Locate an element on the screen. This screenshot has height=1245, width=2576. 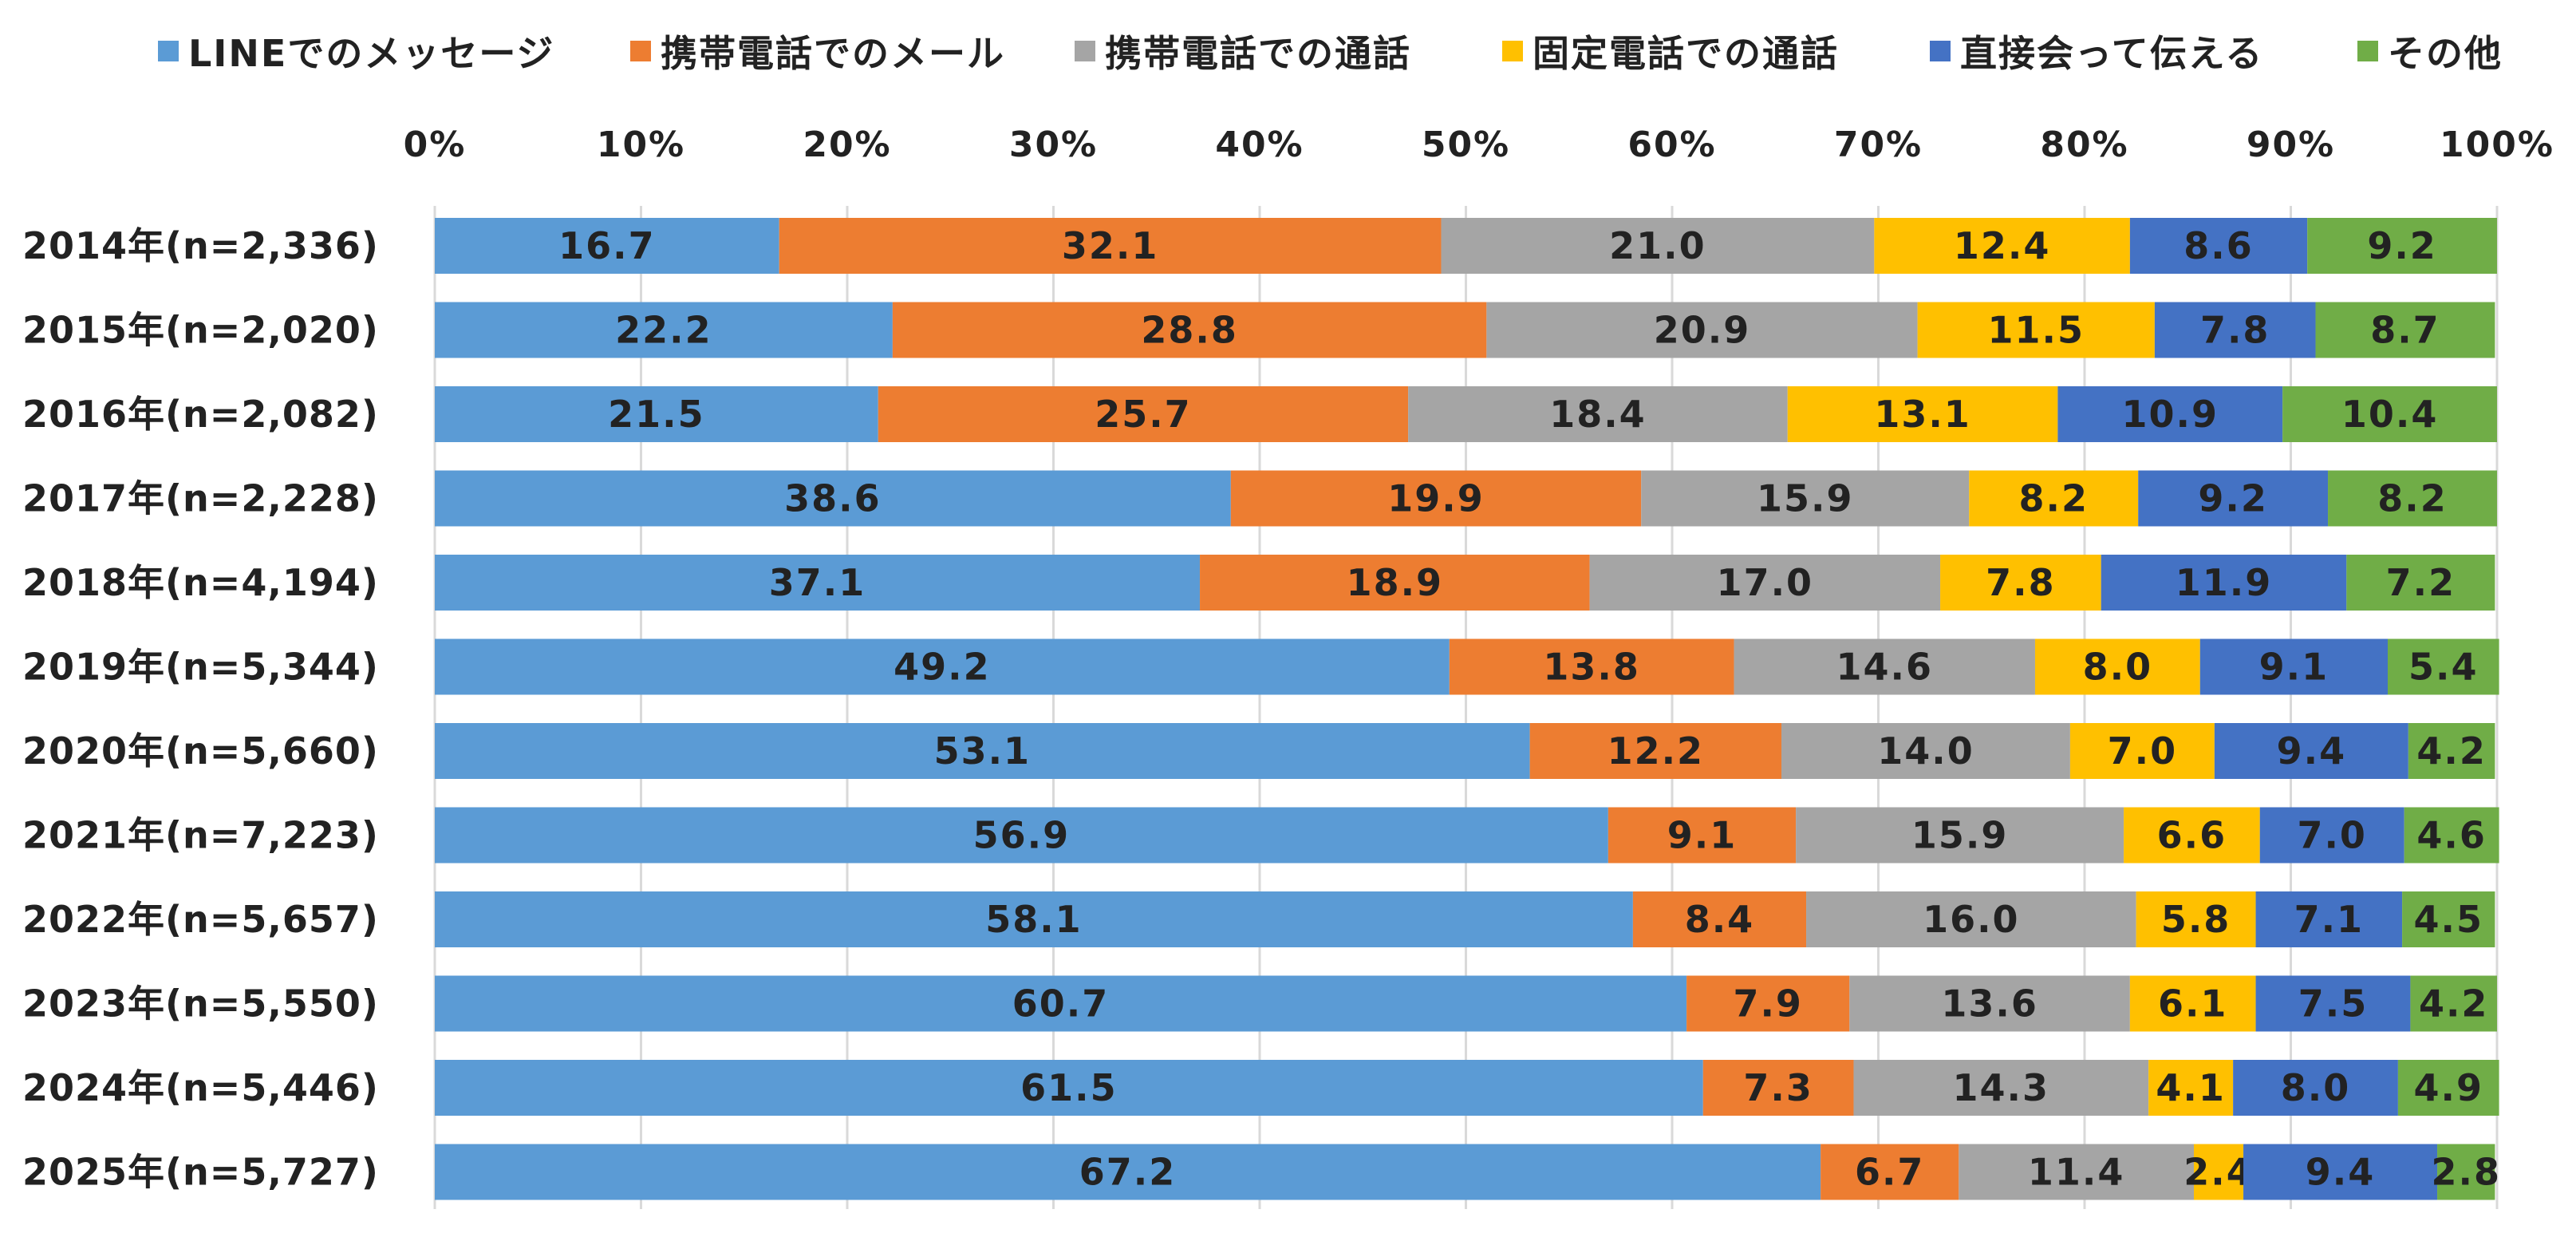
data-label: 4.1 is located at coordinates (2191, 1088).